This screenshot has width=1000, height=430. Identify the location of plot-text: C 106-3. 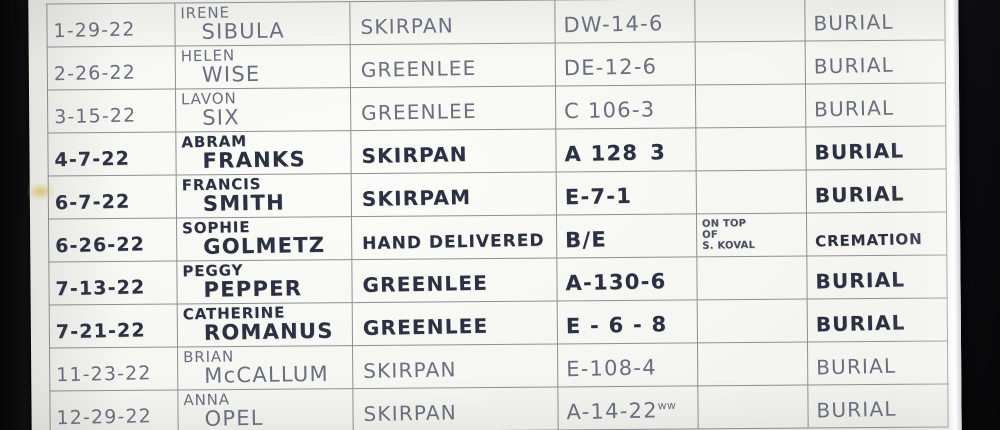
(626, 113).